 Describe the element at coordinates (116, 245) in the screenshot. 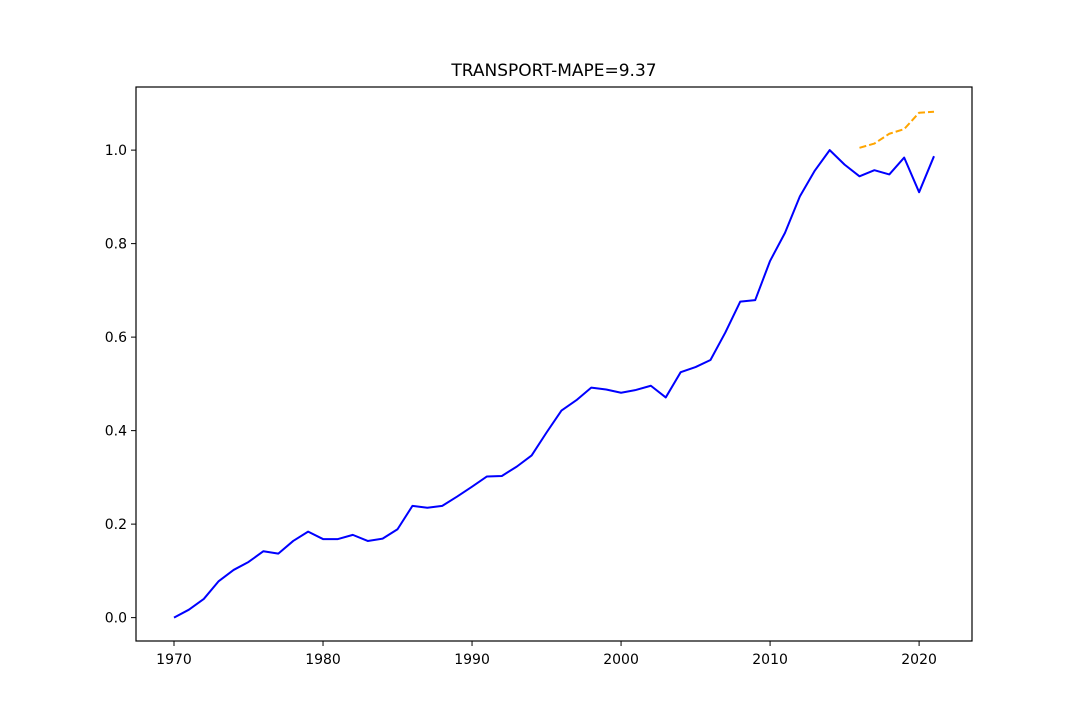

I see `y-tick-label: 0.8` at that location.